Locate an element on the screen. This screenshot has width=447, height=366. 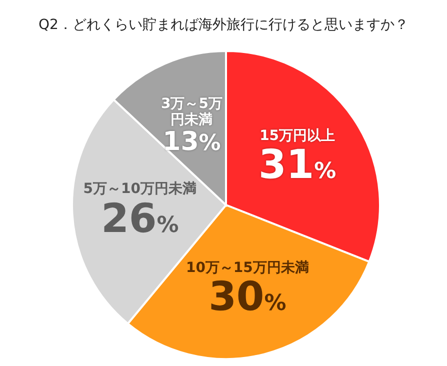
slice-label: 5万～10万円未満 is located at coordinates (140, 189).